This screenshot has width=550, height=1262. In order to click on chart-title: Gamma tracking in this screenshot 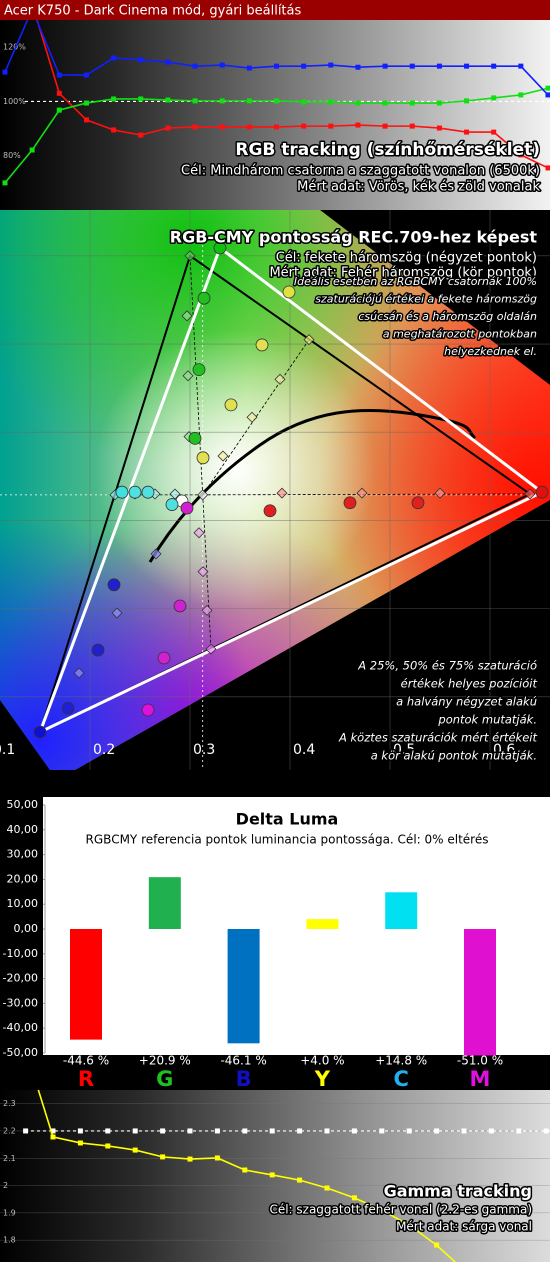, I will do `click(458, 1191)`.